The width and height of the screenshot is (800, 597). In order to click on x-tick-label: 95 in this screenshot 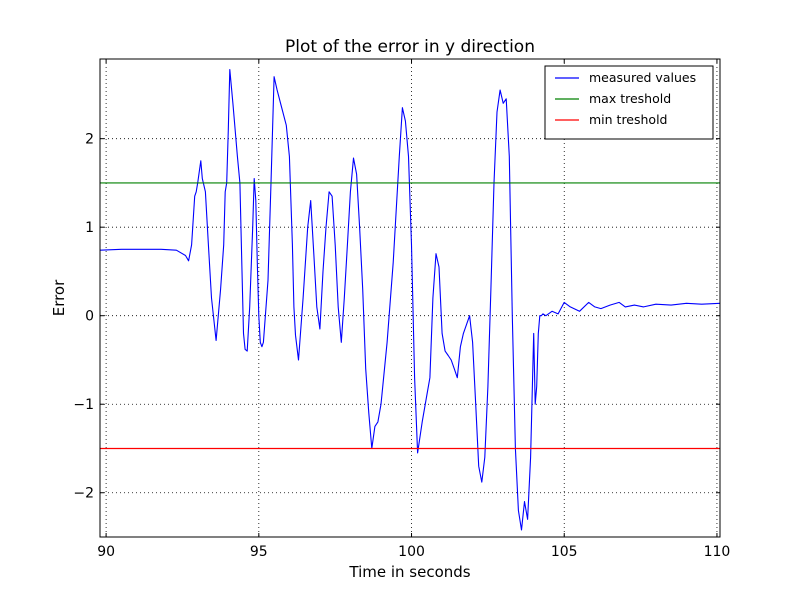, I will do `click(259, 552)`.